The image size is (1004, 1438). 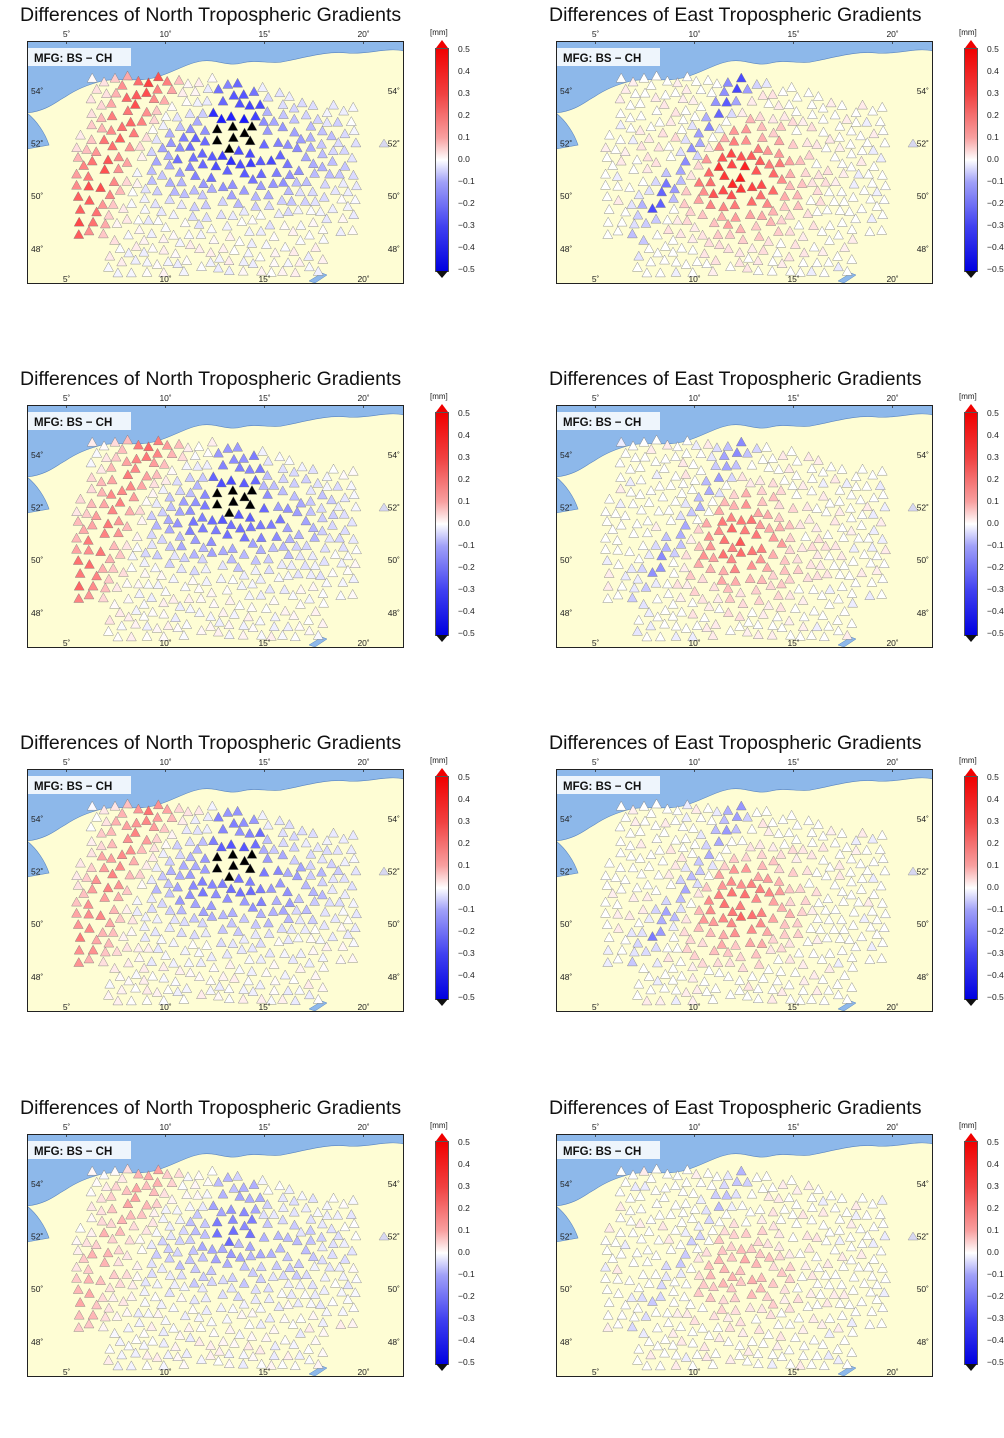 What do you see at coordinates (73, 787) in the screenshot?
I see `run-label-text: MFG: BS − CH` at bounding box center [73, 787].